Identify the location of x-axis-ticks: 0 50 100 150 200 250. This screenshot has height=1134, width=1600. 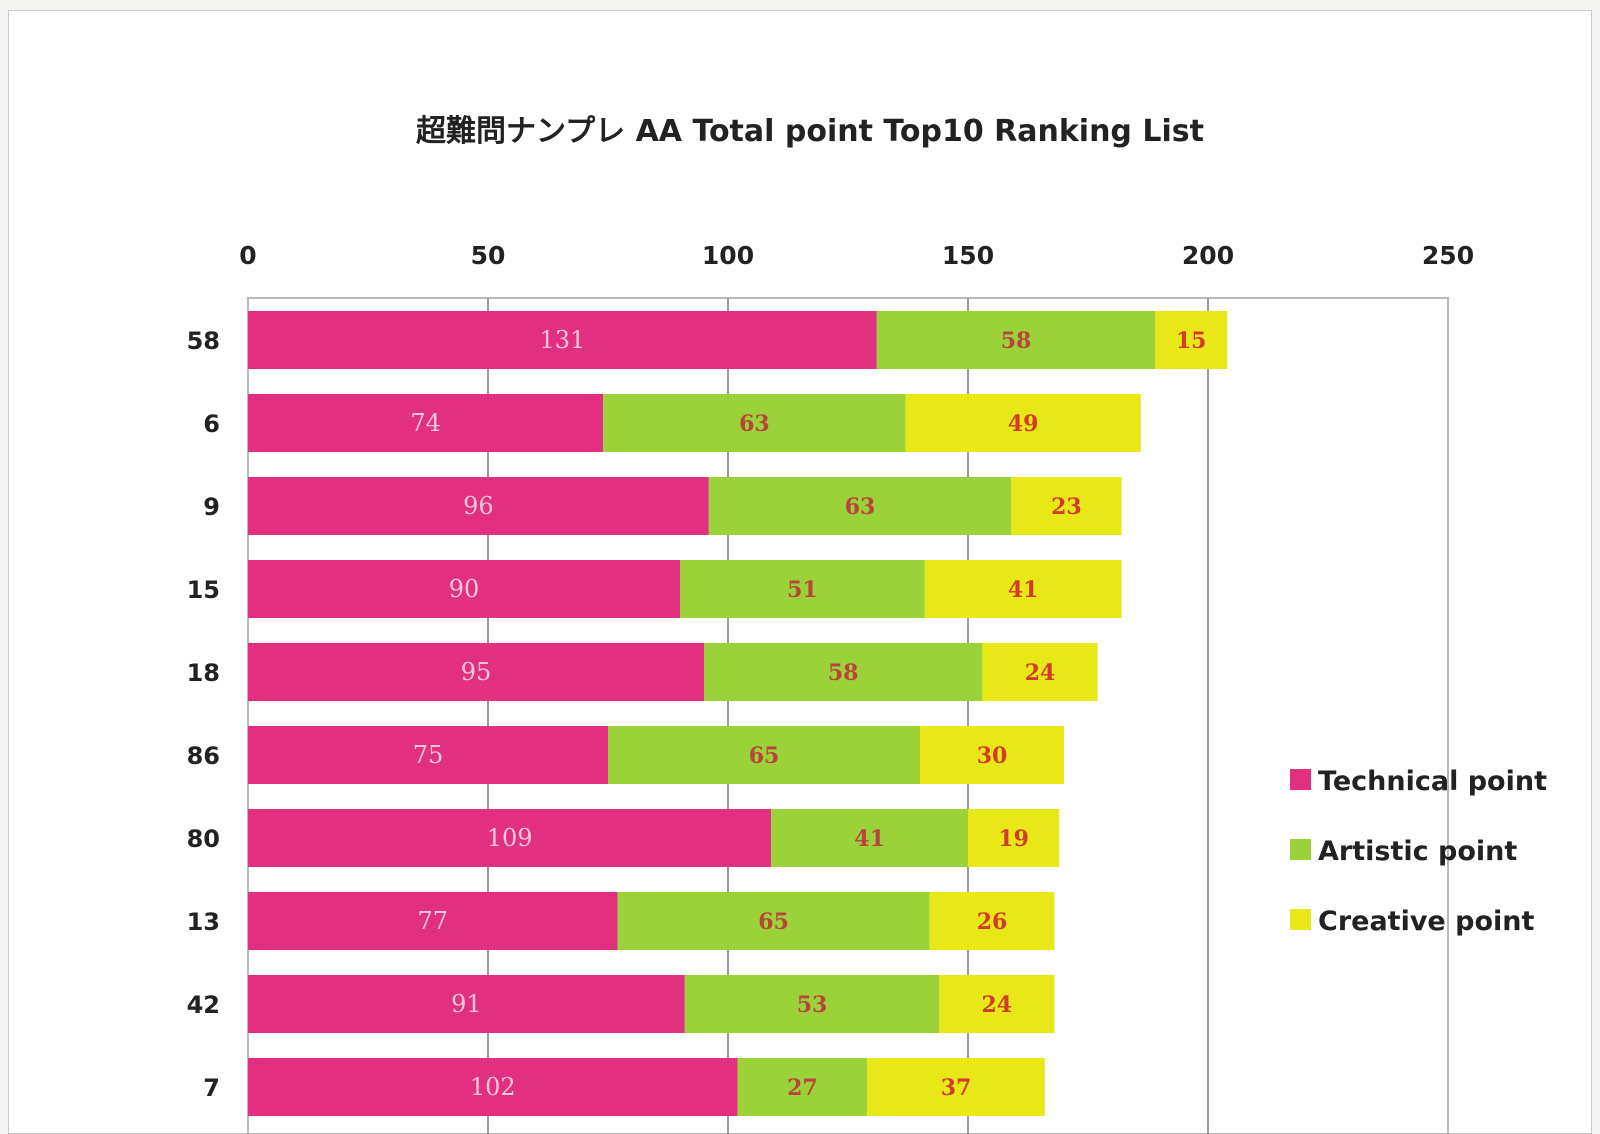
(856, 255).